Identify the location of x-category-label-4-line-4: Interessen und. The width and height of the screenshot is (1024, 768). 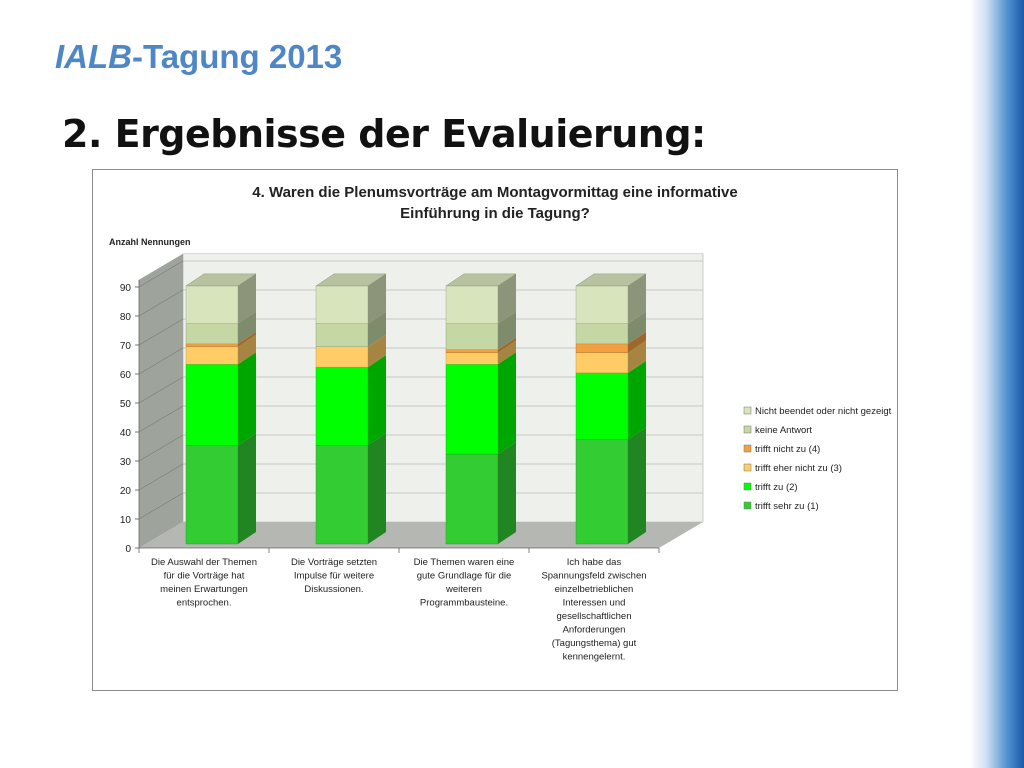
(594, 603).